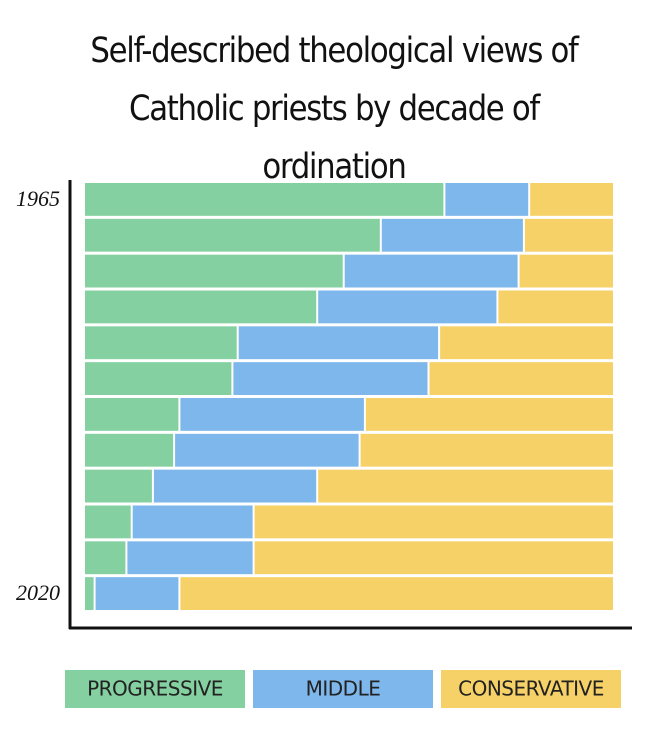 The width and height of the screenshot is (668, 744). I want to click on legend-label: MIDDLE, so click(343, 689).